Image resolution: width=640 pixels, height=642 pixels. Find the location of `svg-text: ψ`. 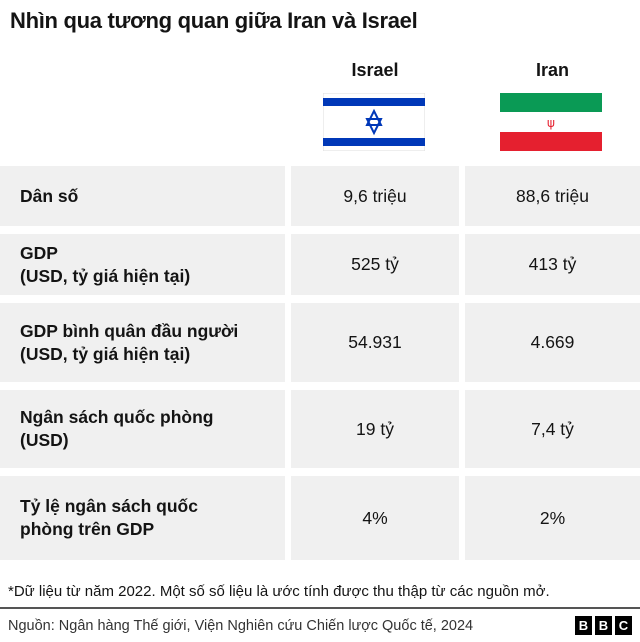

svg-text: ψ is located at coordinates (551, 123).